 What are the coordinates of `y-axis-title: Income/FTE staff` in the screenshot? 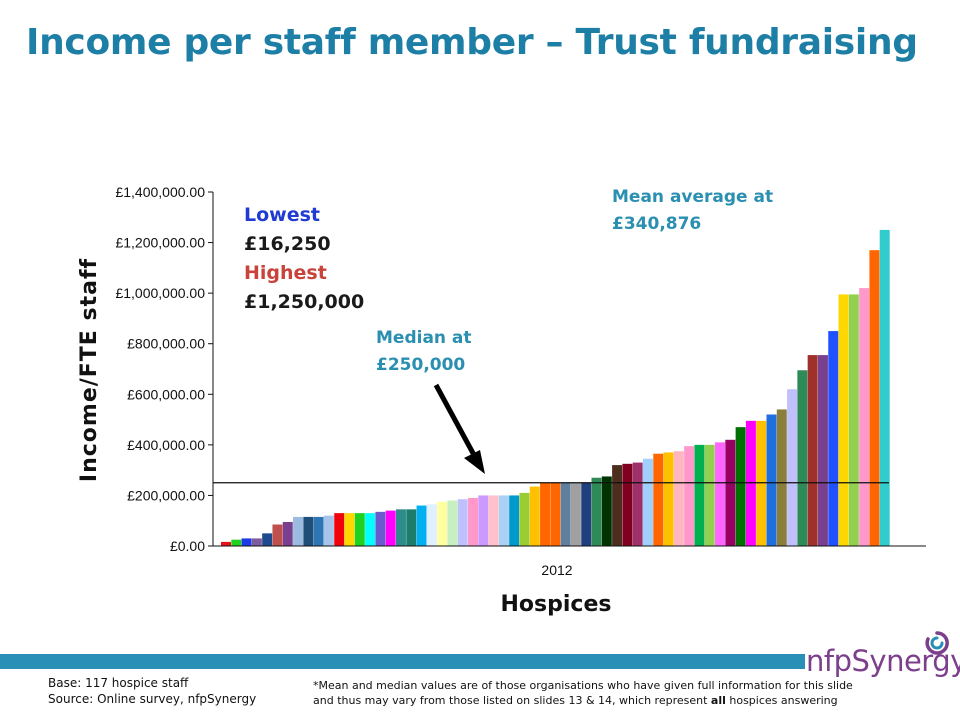 It's located at (89, 370).